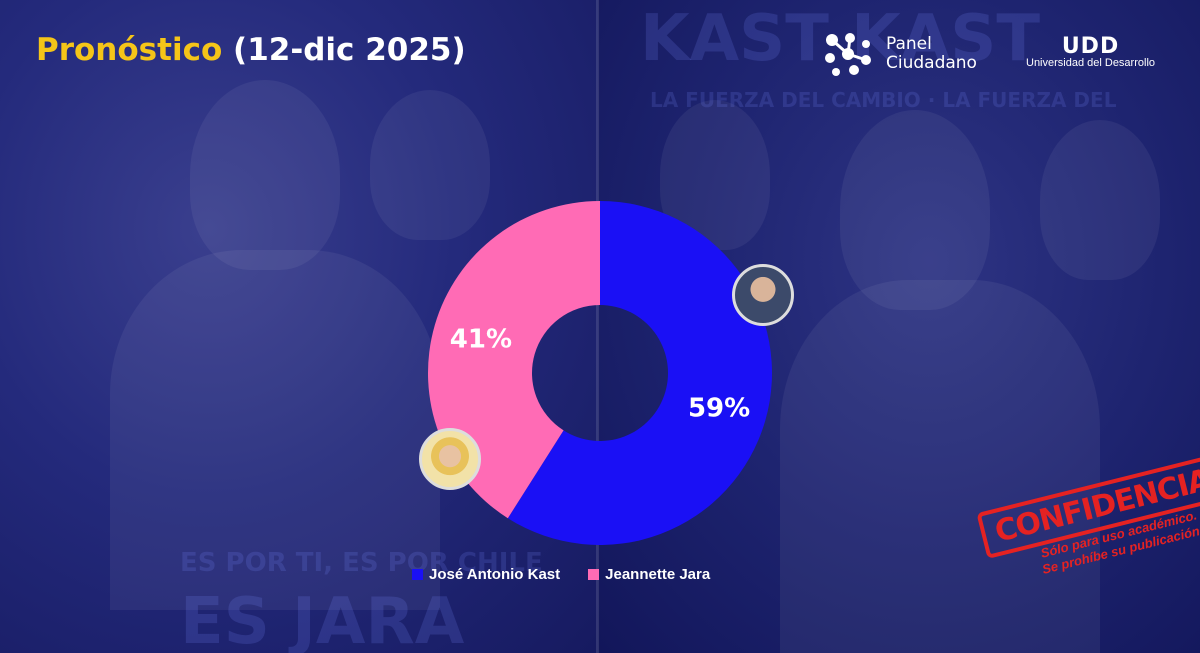 The width and height of the screenshot is (1200, 653). I want to click on legend-swatch-kast, so click(417, 574).